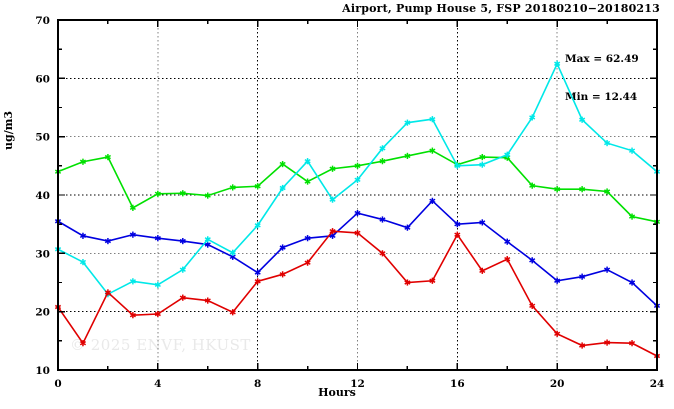  I want to click on y-tick-label: 60, so click(42, 79).